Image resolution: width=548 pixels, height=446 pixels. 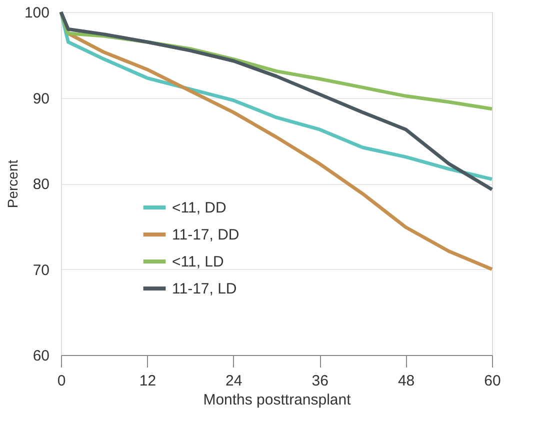 What do you see at coordinates (41, 270) in the screenshot?
I see `y-tick-label: 70` at bounding box center [41, 270].